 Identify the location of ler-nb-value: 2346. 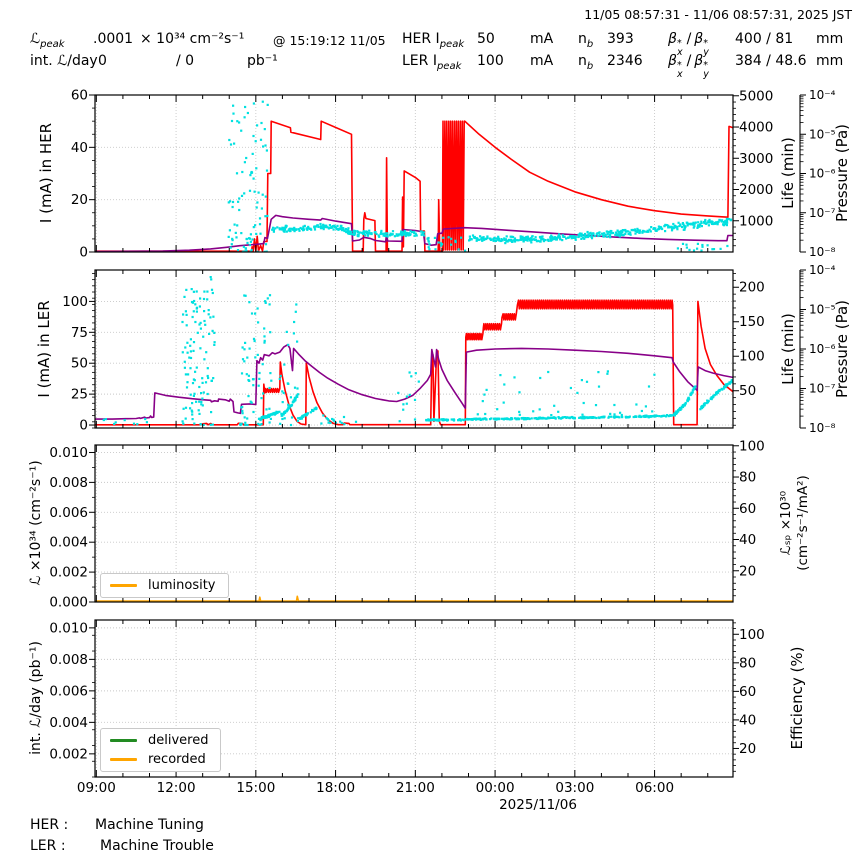
(625, 61).